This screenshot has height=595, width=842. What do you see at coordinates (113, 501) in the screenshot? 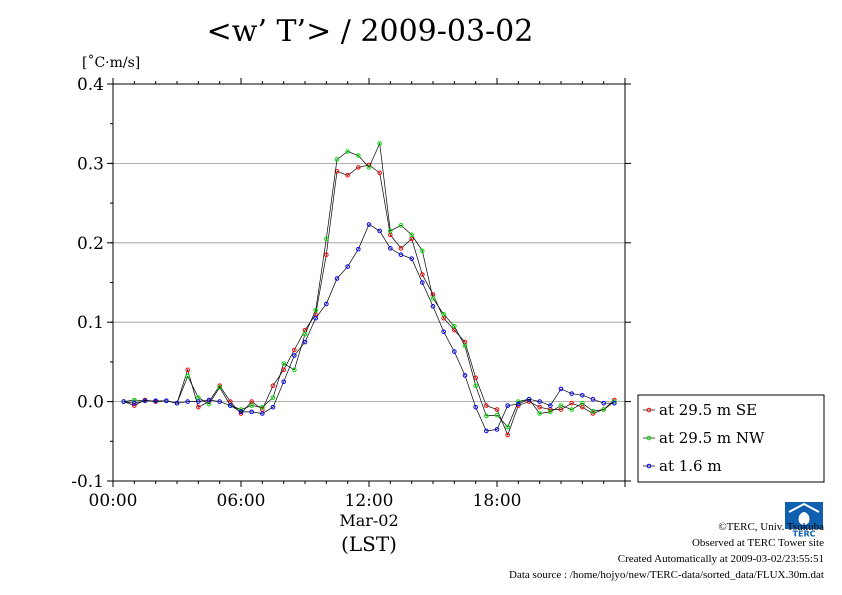
I see `x-tick-label: 00:00` at bounding box center [113, 501].